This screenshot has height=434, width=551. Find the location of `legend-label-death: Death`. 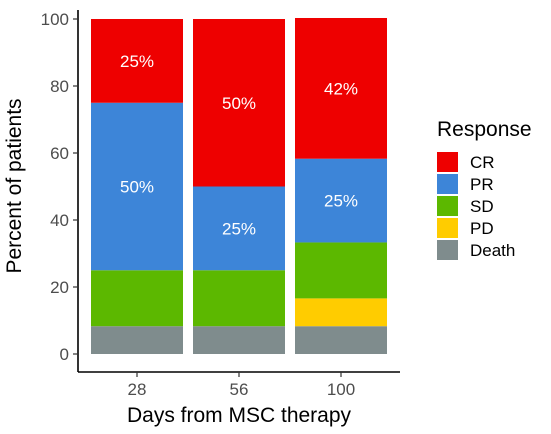

legend-label-death: Death is located at coordinates (492, 250).